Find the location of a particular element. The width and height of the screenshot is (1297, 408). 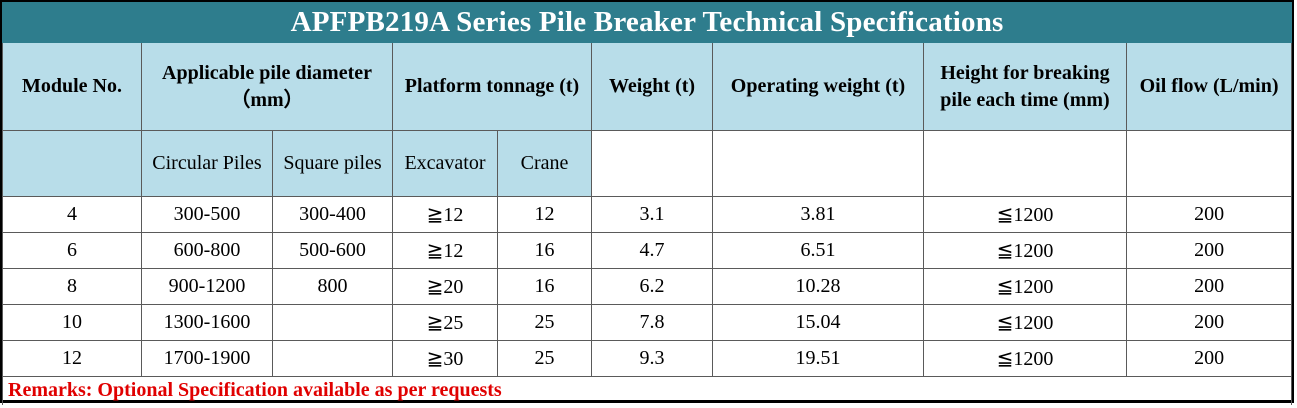

cell-square-pile: 300-400 is located at coordinates (332, 214).